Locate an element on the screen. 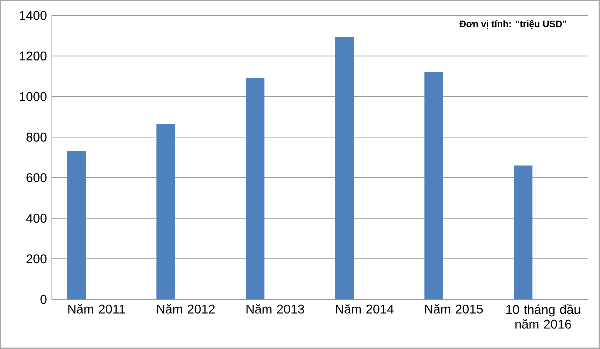 The width and height of the screenshot is (600, 349). x-tick-label: Năm 2013 is located at coordinates (275, 309).